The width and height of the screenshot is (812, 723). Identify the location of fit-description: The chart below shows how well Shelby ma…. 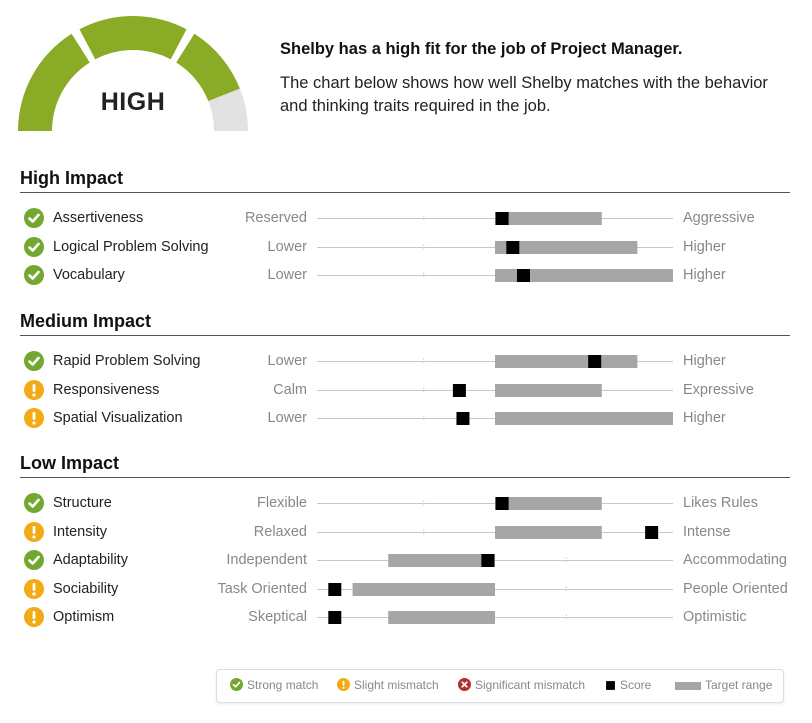
(524, 94).